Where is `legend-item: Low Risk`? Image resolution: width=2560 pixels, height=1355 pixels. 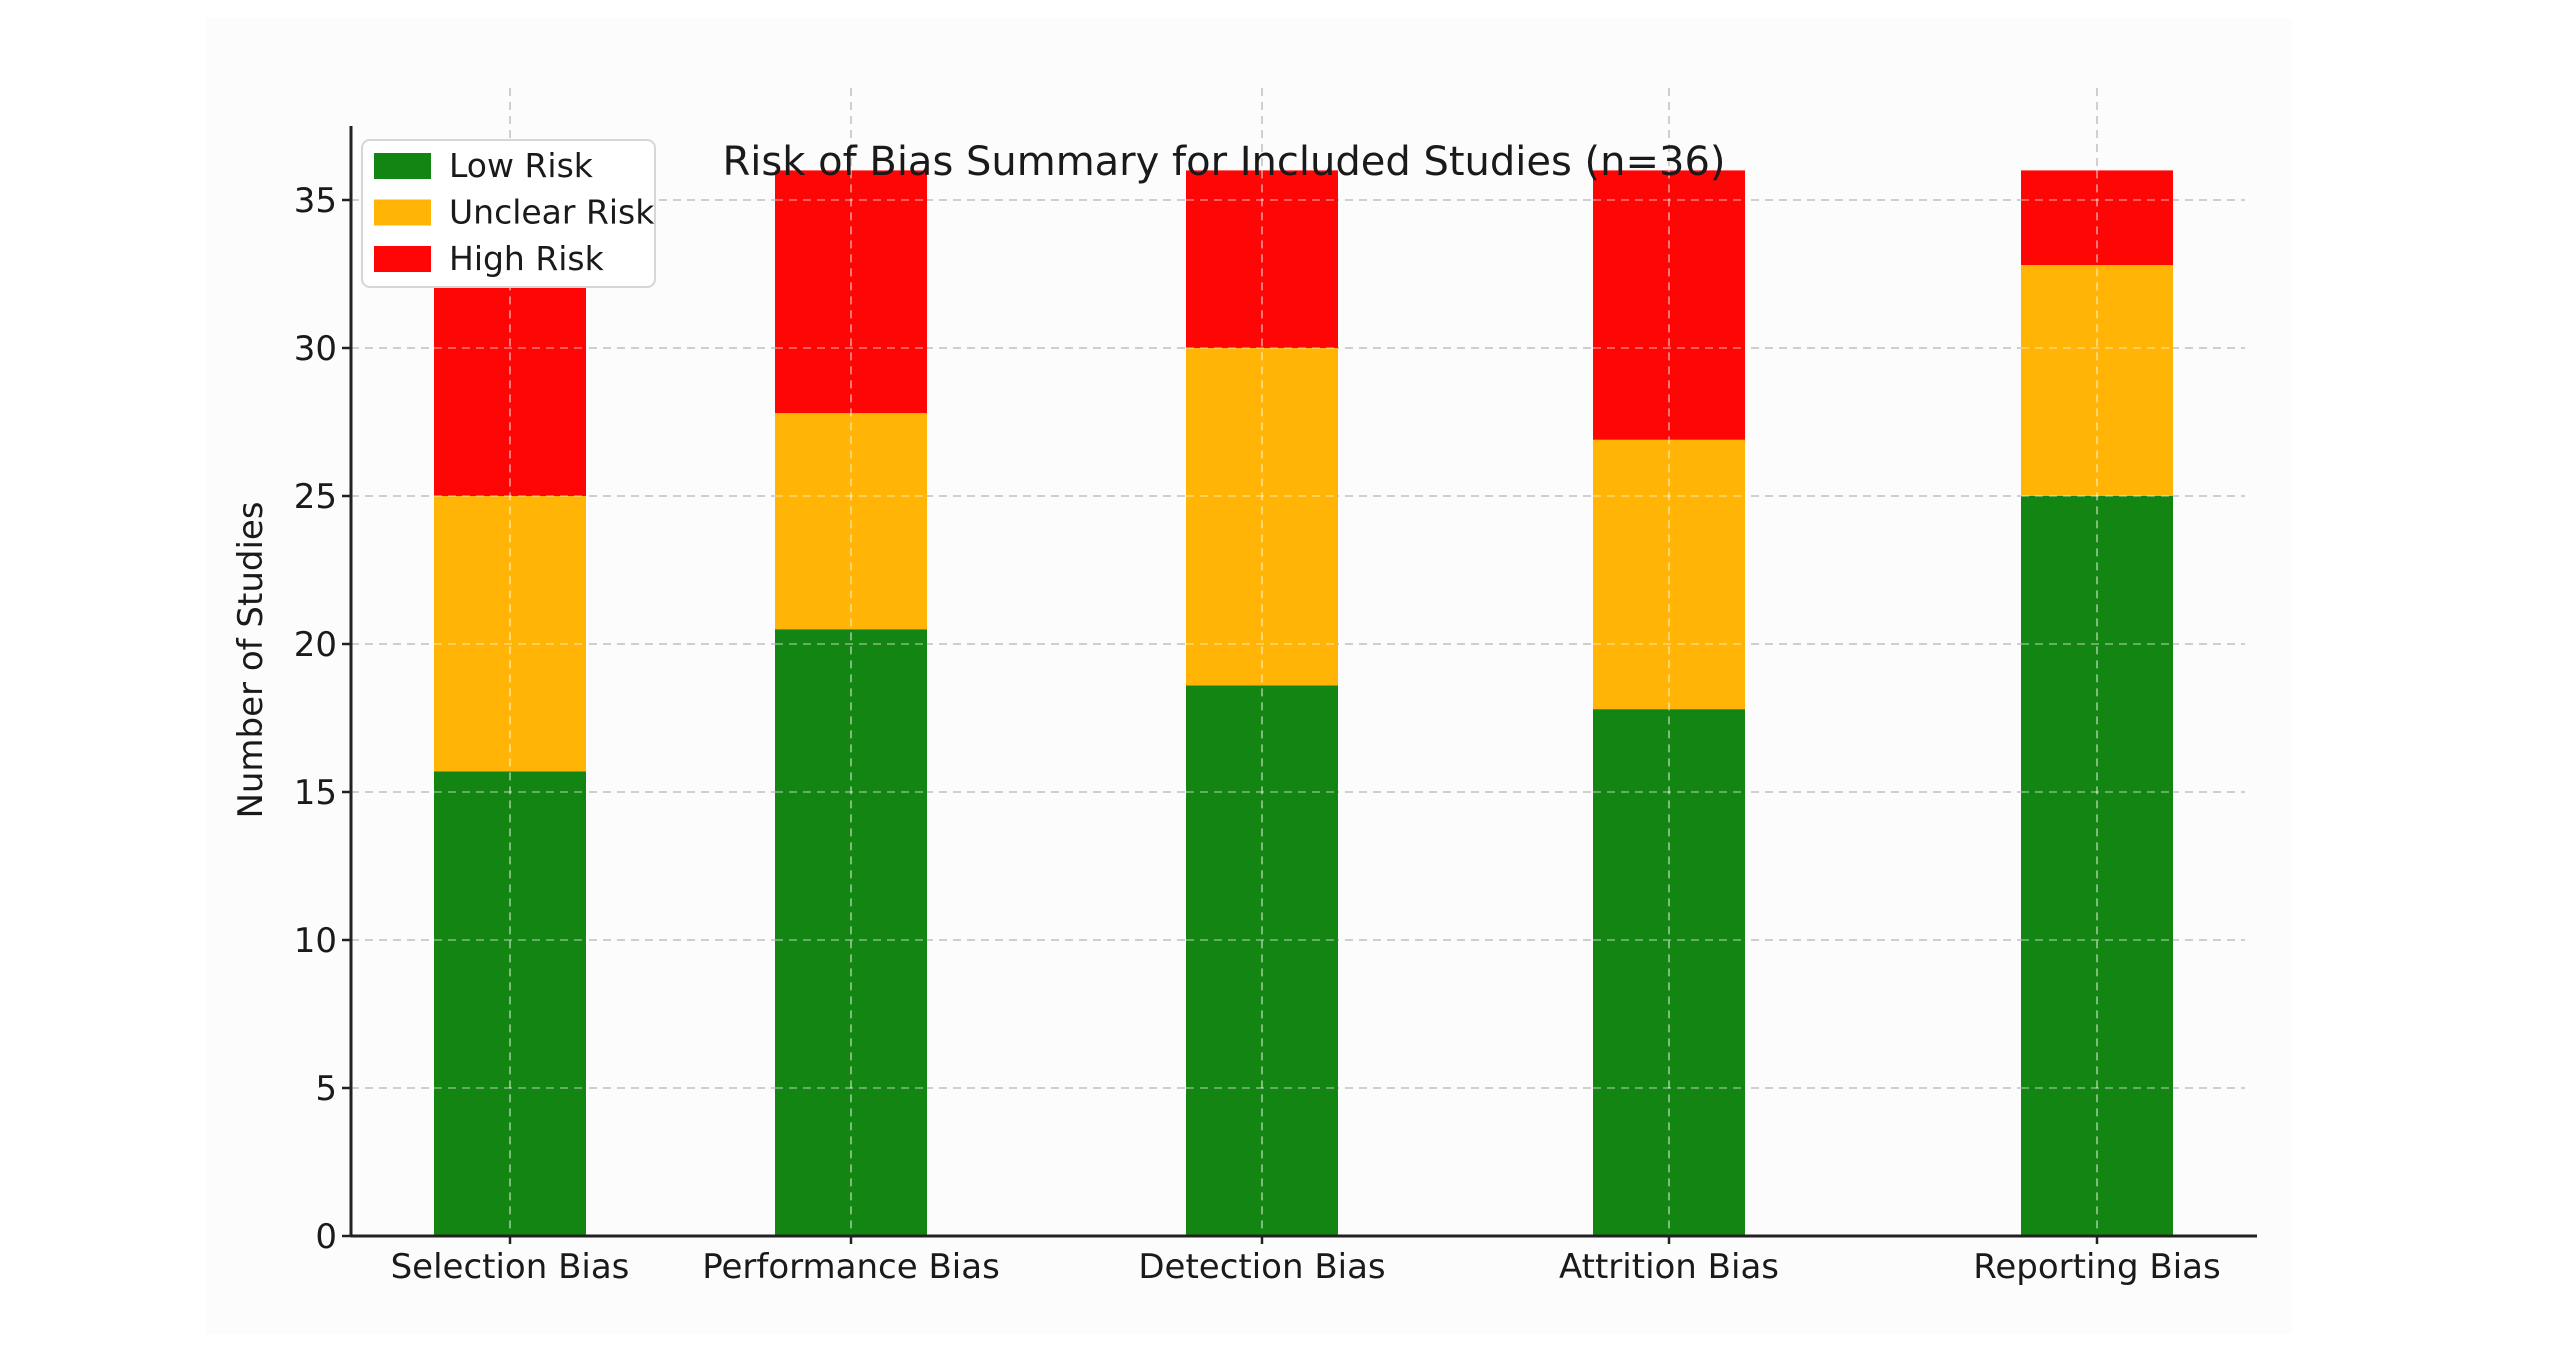 legend-item: Low Risk is located at coordinates (484, 165).